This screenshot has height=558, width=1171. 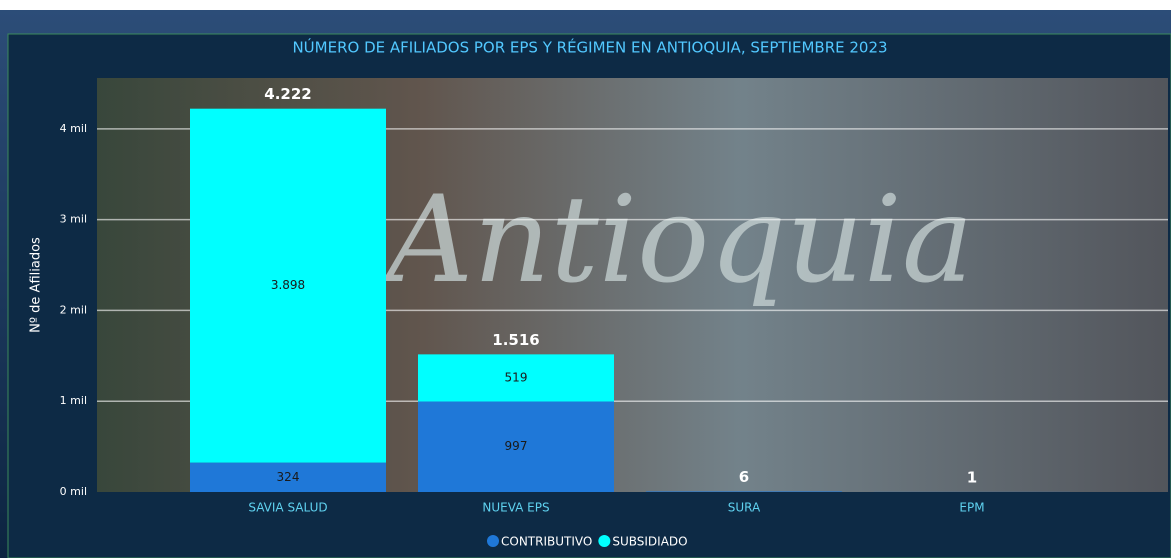 I want to click on data-label: 519, so click(x=516, y=377).